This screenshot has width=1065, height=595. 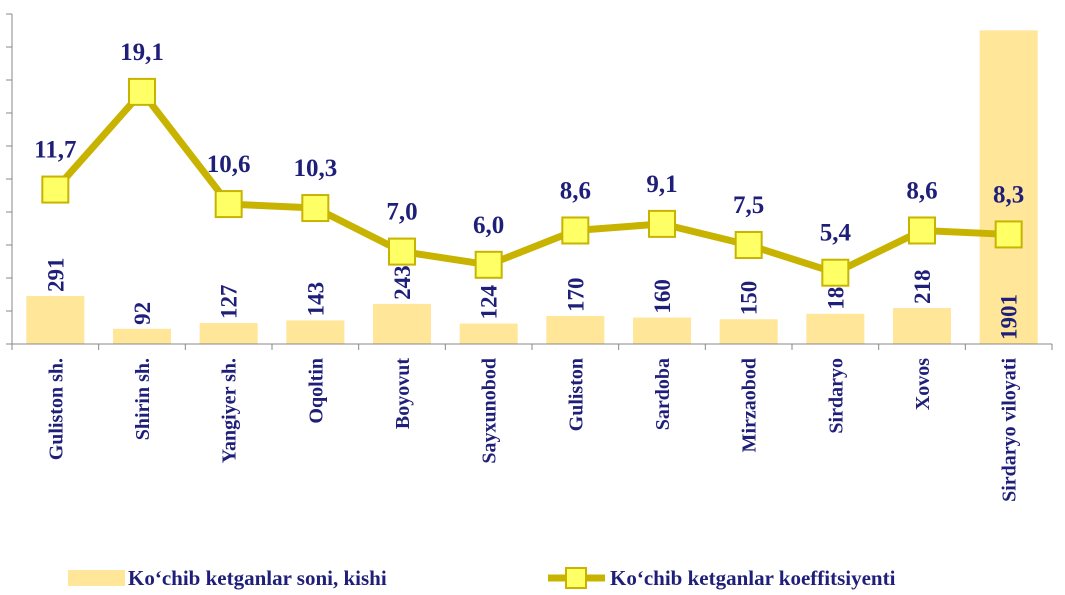 I want to click on line-value-label: 7,0, so click(x=401, y=212).